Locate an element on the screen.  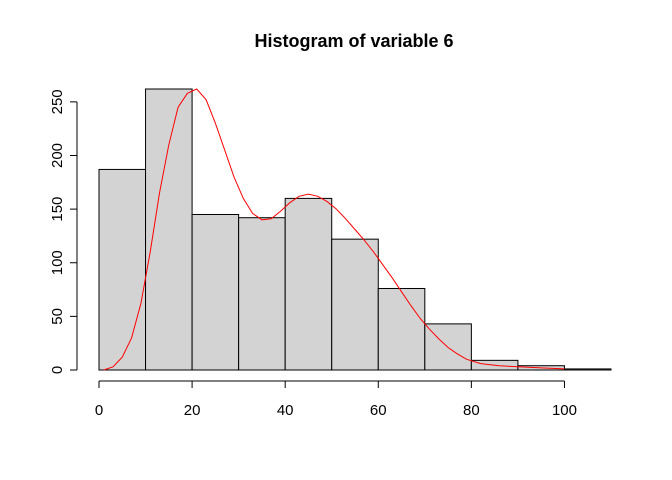
x-tick-label: 20 is located at coordinates (192, 410).